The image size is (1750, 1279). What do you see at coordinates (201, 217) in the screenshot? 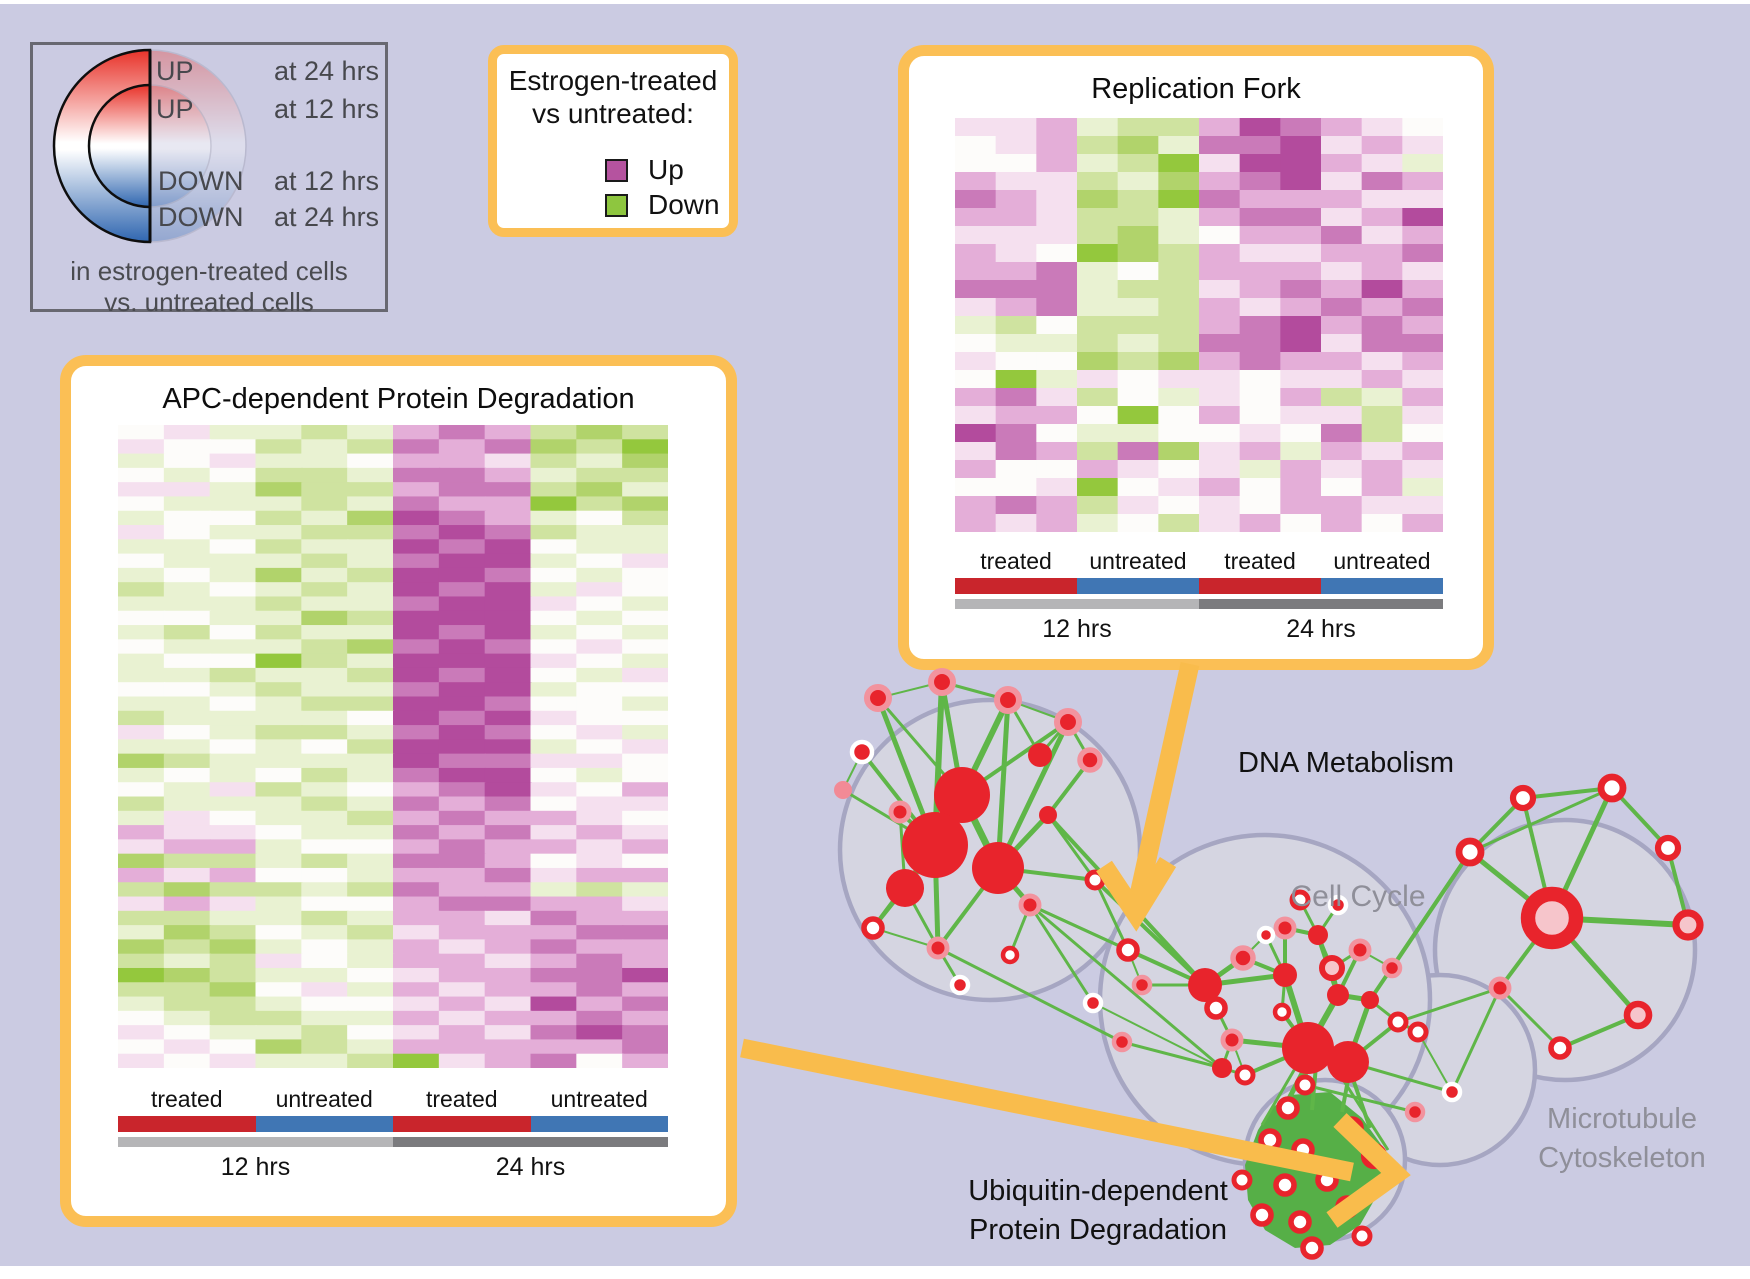
I see `updown-dir-label: DOWN` at bounding box center [201, 217].